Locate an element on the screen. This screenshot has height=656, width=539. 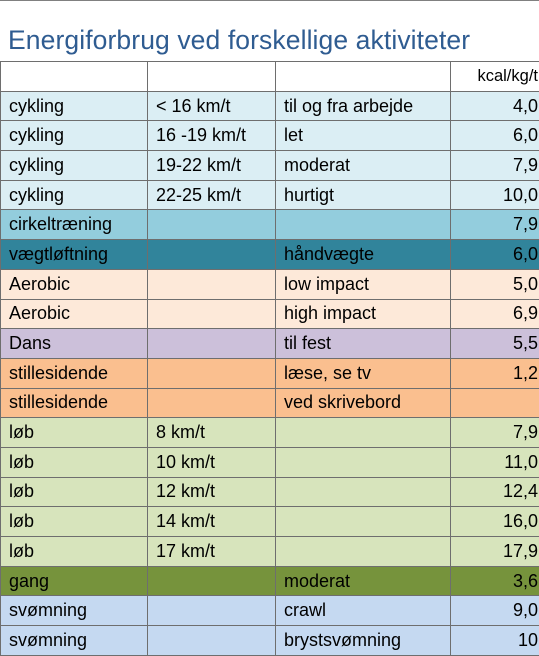
speed-cell: 12 km/t is located at coordinates (212, 492).